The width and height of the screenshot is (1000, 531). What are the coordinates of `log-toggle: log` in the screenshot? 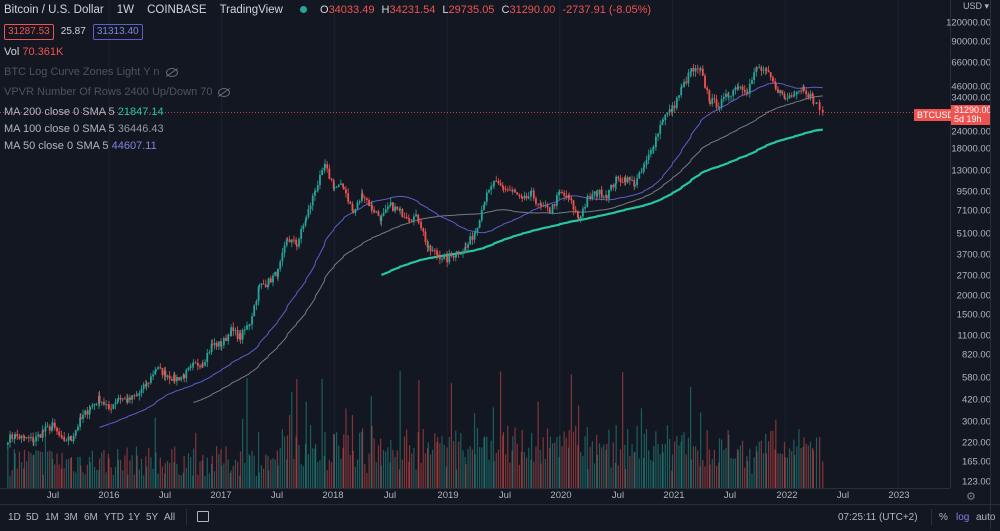 It's located at (963, 517).